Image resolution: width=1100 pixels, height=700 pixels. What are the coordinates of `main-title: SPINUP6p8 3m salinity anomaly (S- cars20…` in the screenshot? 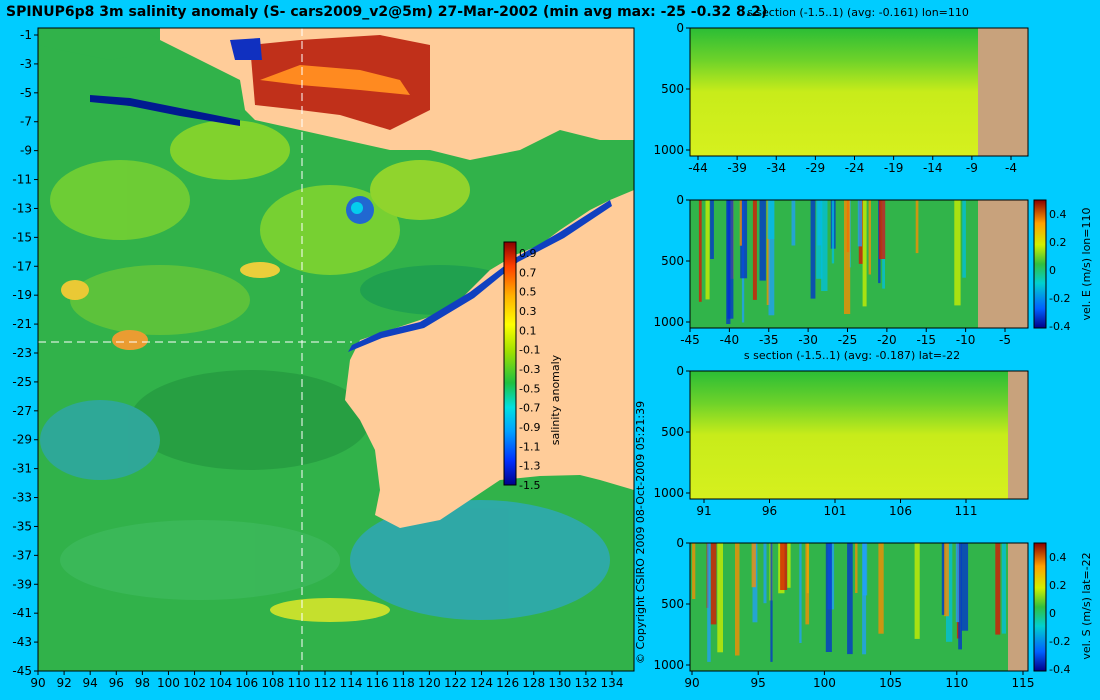 It's located at (386, 12).